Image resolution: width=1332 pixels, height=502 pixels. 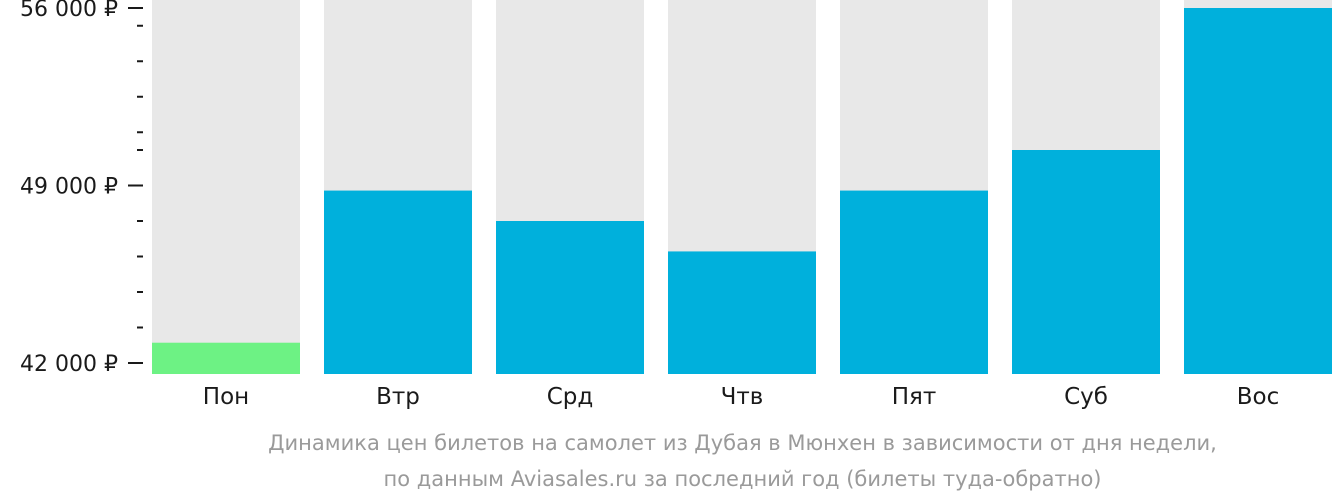 I want to click on x-tick-label-1: Пон, so click(x=226, y=397).